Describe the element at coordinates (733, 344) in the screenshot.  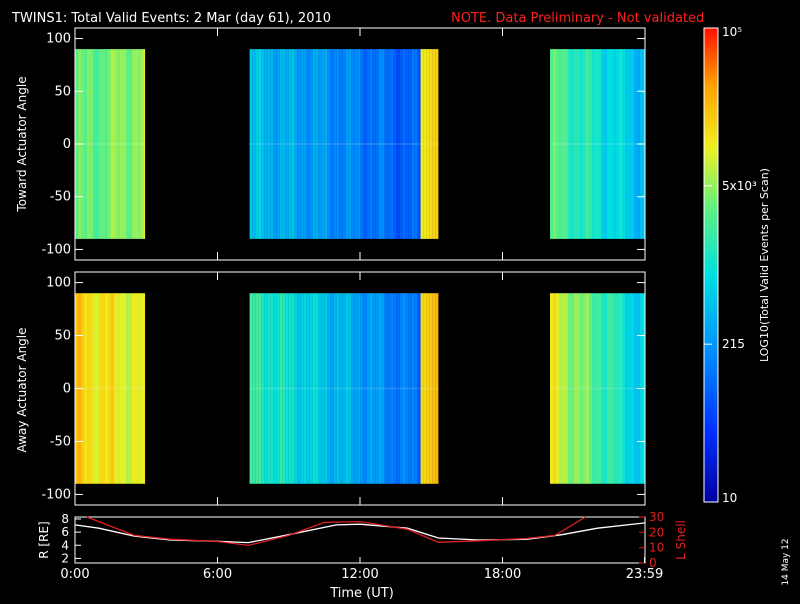
I see `colorbar-tick-label: 215` at that location.